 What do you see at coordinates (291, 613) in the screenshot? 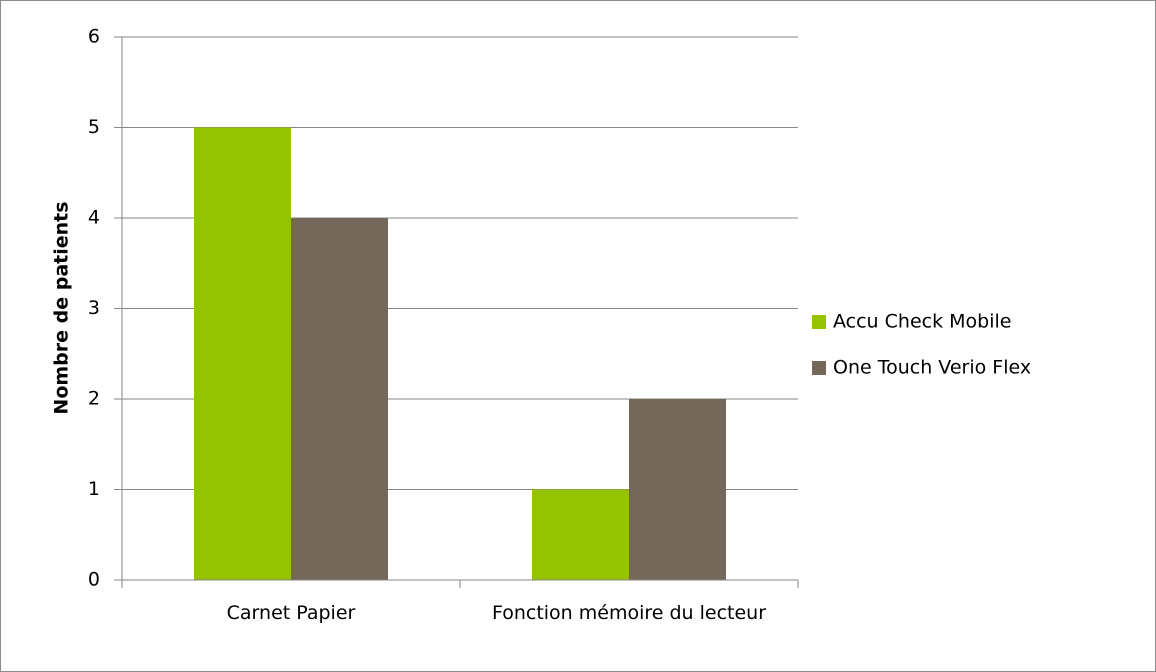
I see `x-tick-label: Carnet Papier` at bounding box center [291, 613].